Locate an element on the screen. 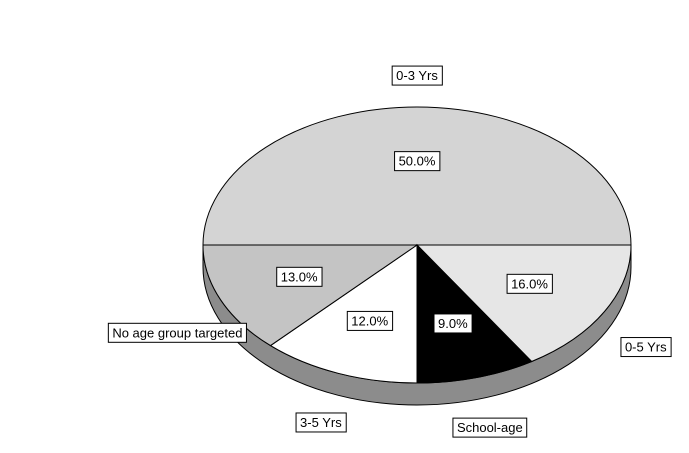 The image size is (689, 453). category-label: No age group targeted is located at coordinates (177, 332).